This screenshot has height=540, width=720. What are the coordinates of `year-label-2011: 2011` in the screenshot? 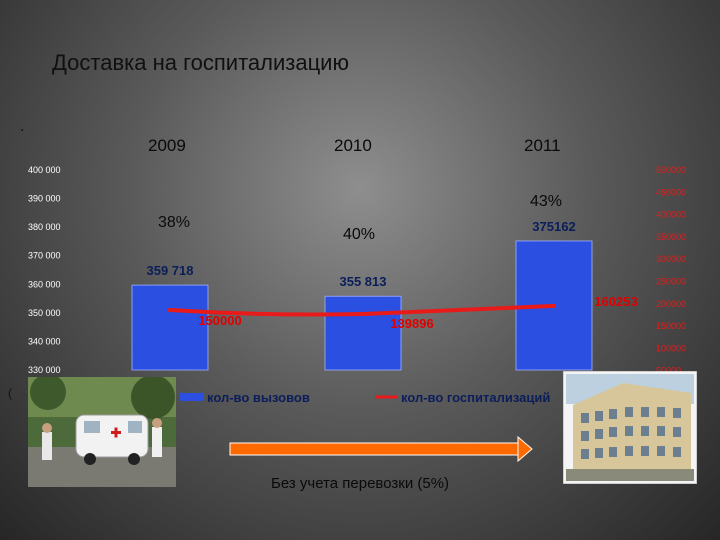 It's located at (542, 145).